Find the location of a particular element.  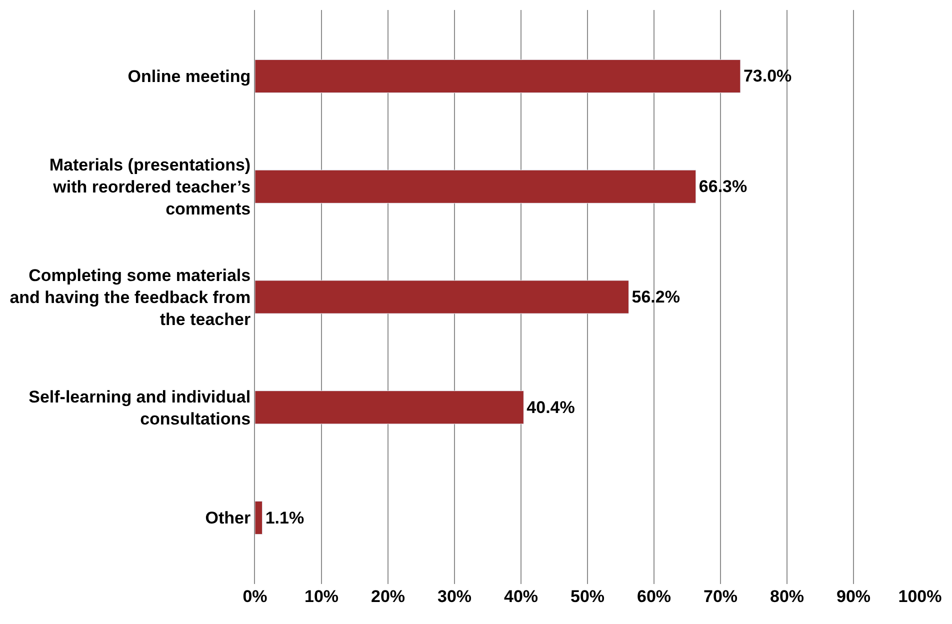

x-tick-label: 30% is located at coordinates (454, 596).